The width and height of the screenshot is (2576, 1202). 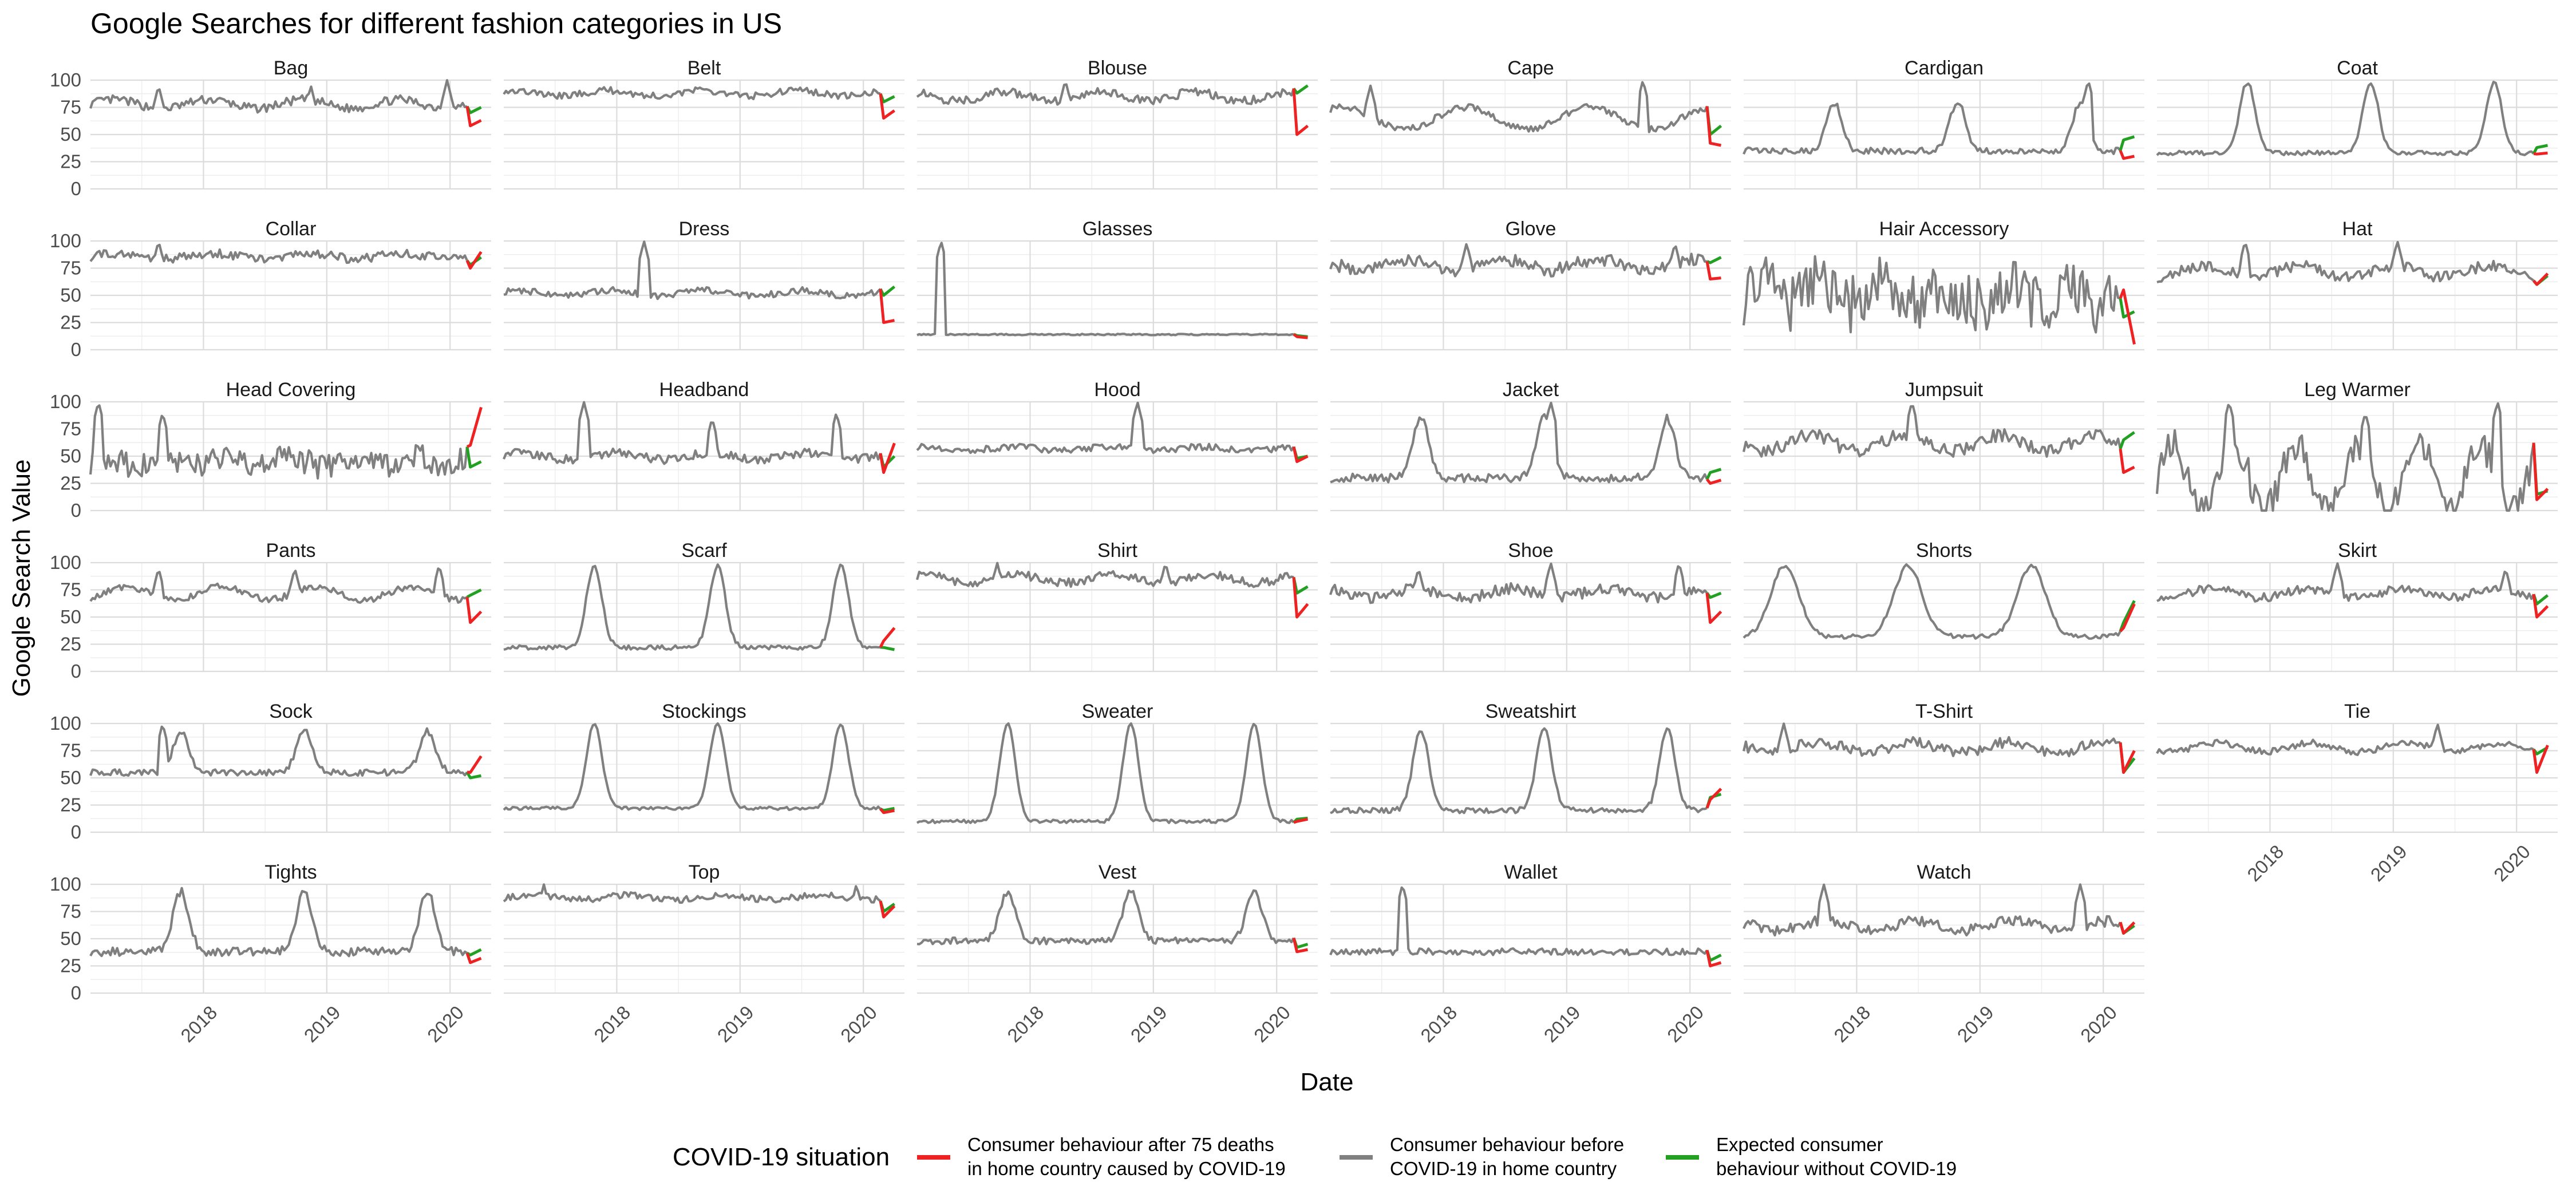 What do you see at coordinates (1836, 1169) in the screenshot?
I see `legend-label-line2: behaviour without COVID-19` at bounding box center [1836, 1169].